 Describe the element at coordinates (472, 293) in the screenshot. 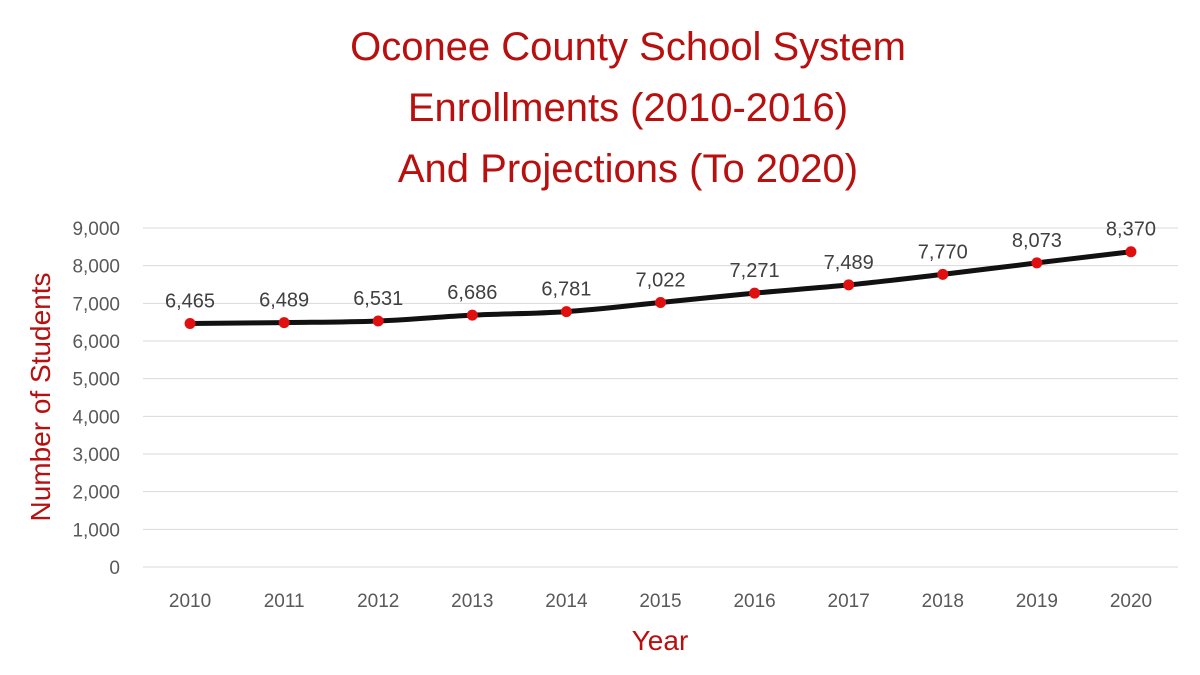

I see `data-label-2013: 6,686` at that location.